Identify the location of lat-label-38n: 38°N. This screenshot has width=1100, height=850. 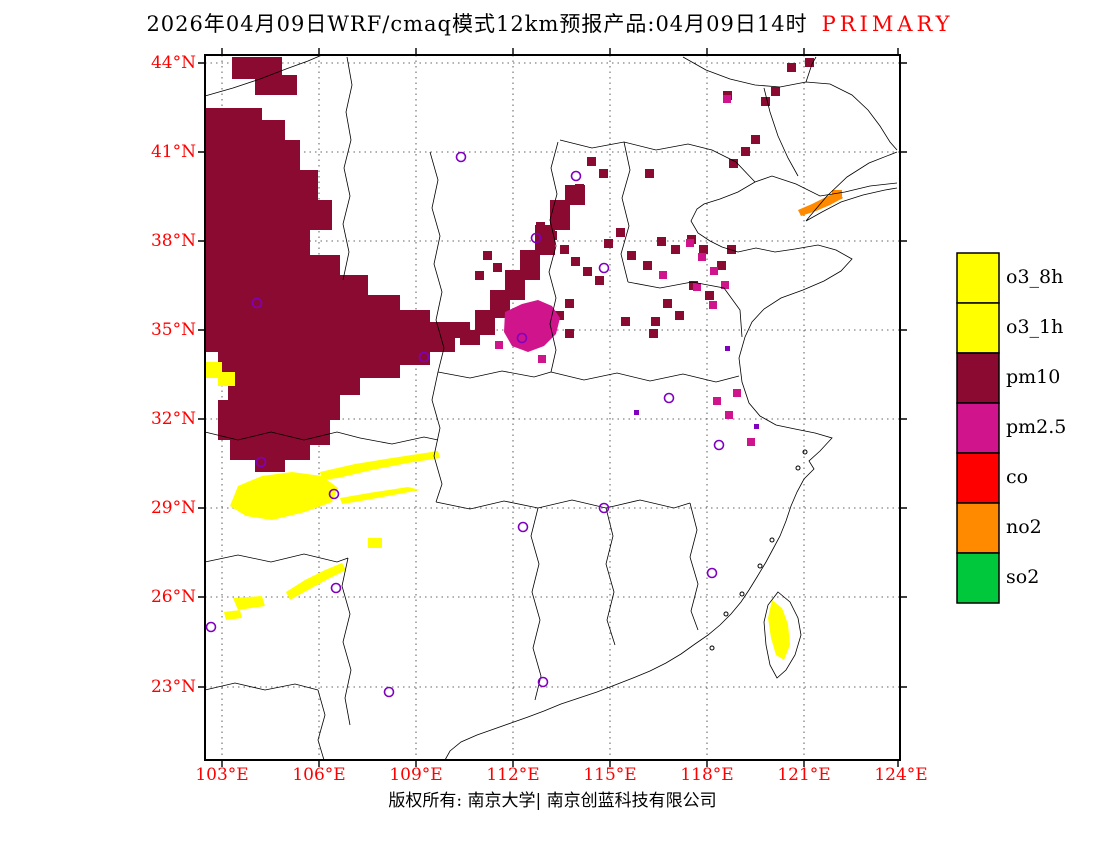
(173, 241).